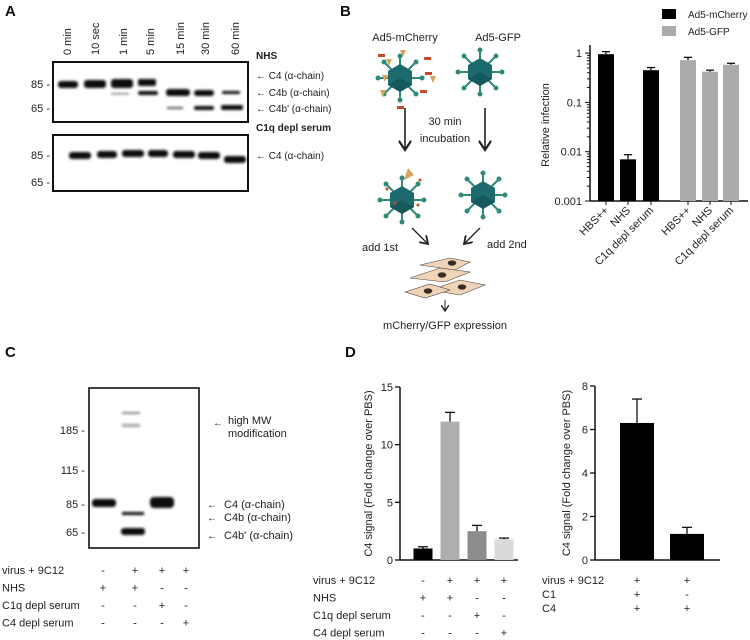 The width and height of the screenshot is (750, 640). I want to click on condition-label: C4, so click(549, 609).